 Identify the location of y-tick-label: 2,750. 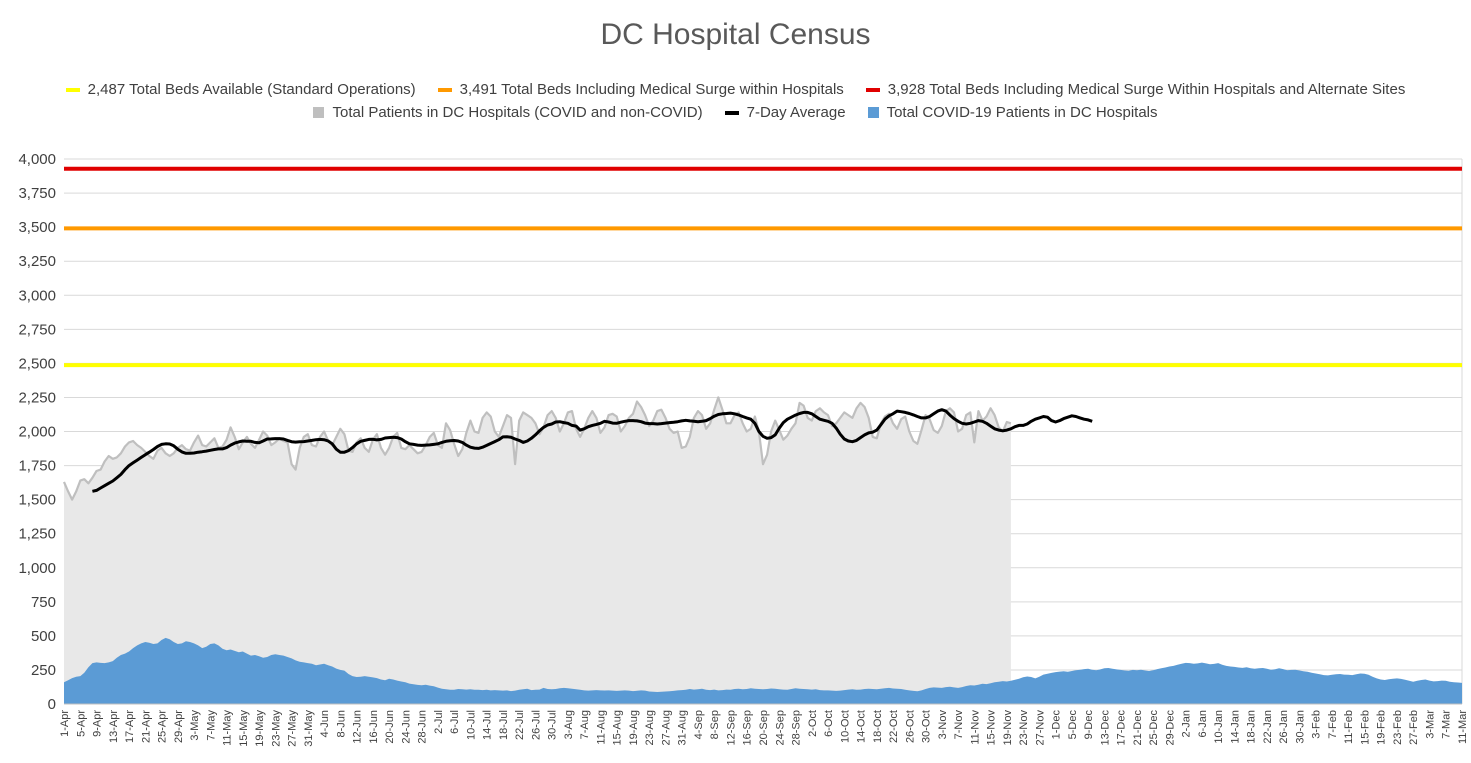
(37, 329).